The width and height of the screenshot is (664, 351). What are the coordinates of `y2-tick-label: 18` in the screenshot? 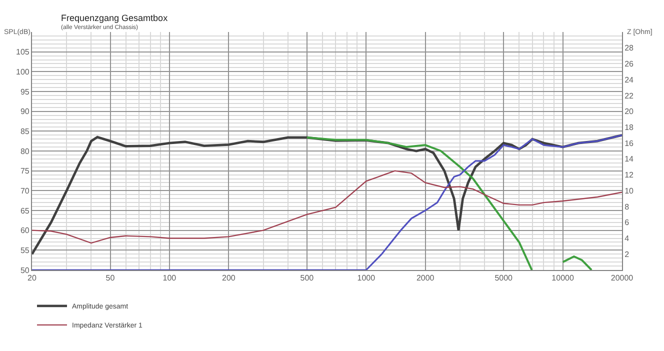 It's located at (629, 127).